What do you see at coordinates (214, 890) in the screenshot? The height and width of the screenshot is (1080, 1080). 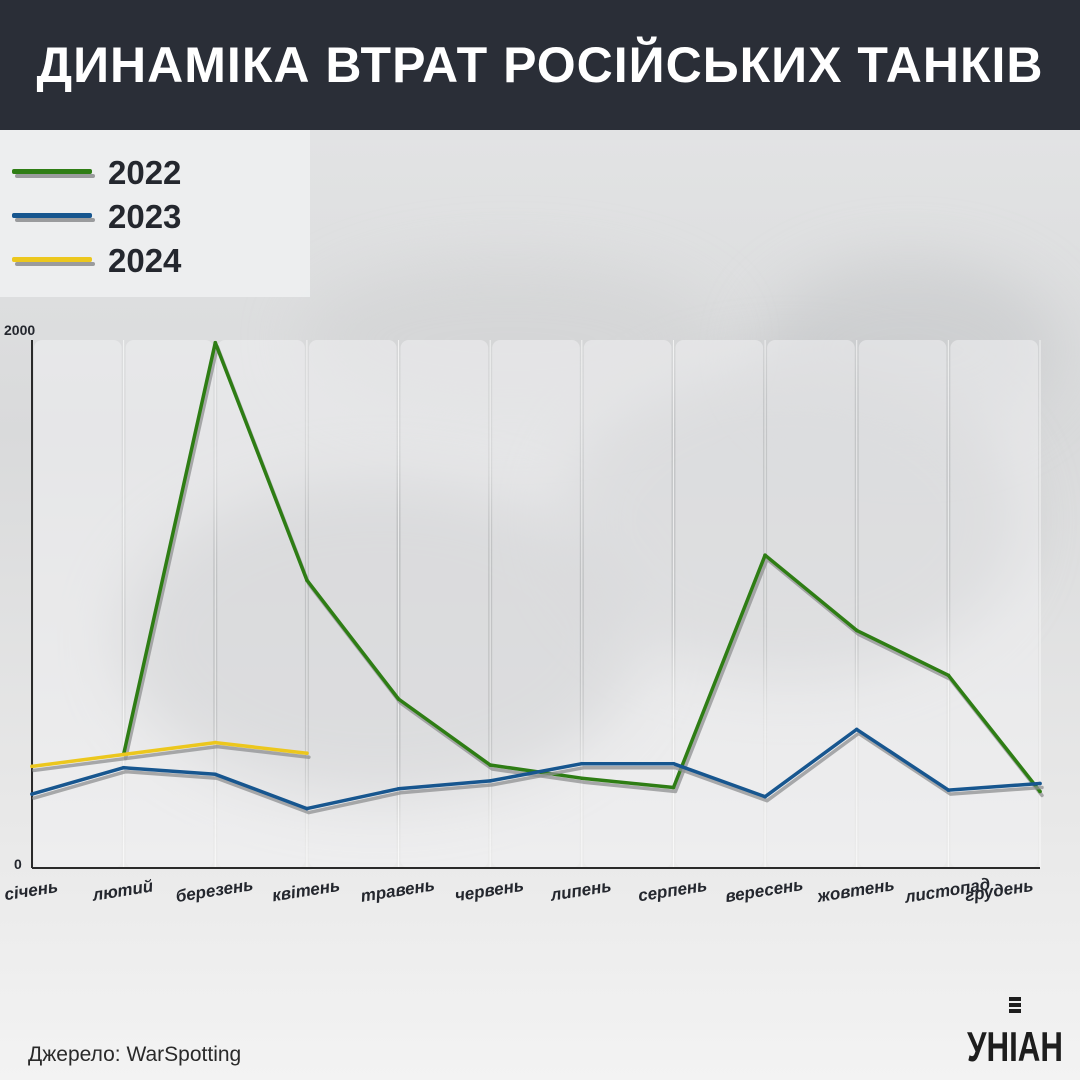 I see `x-tick-label: березень` at bounding box center [214, 890].